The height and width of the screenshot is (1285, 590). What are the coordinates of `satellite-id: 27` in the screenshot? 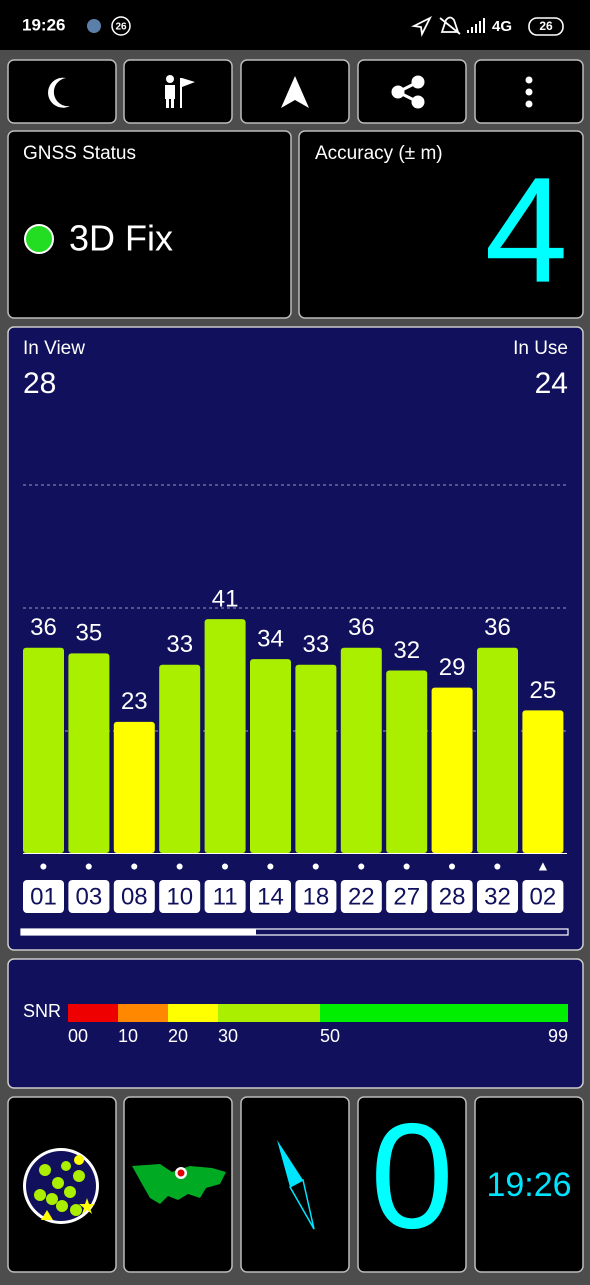 It's located at (406, 896).